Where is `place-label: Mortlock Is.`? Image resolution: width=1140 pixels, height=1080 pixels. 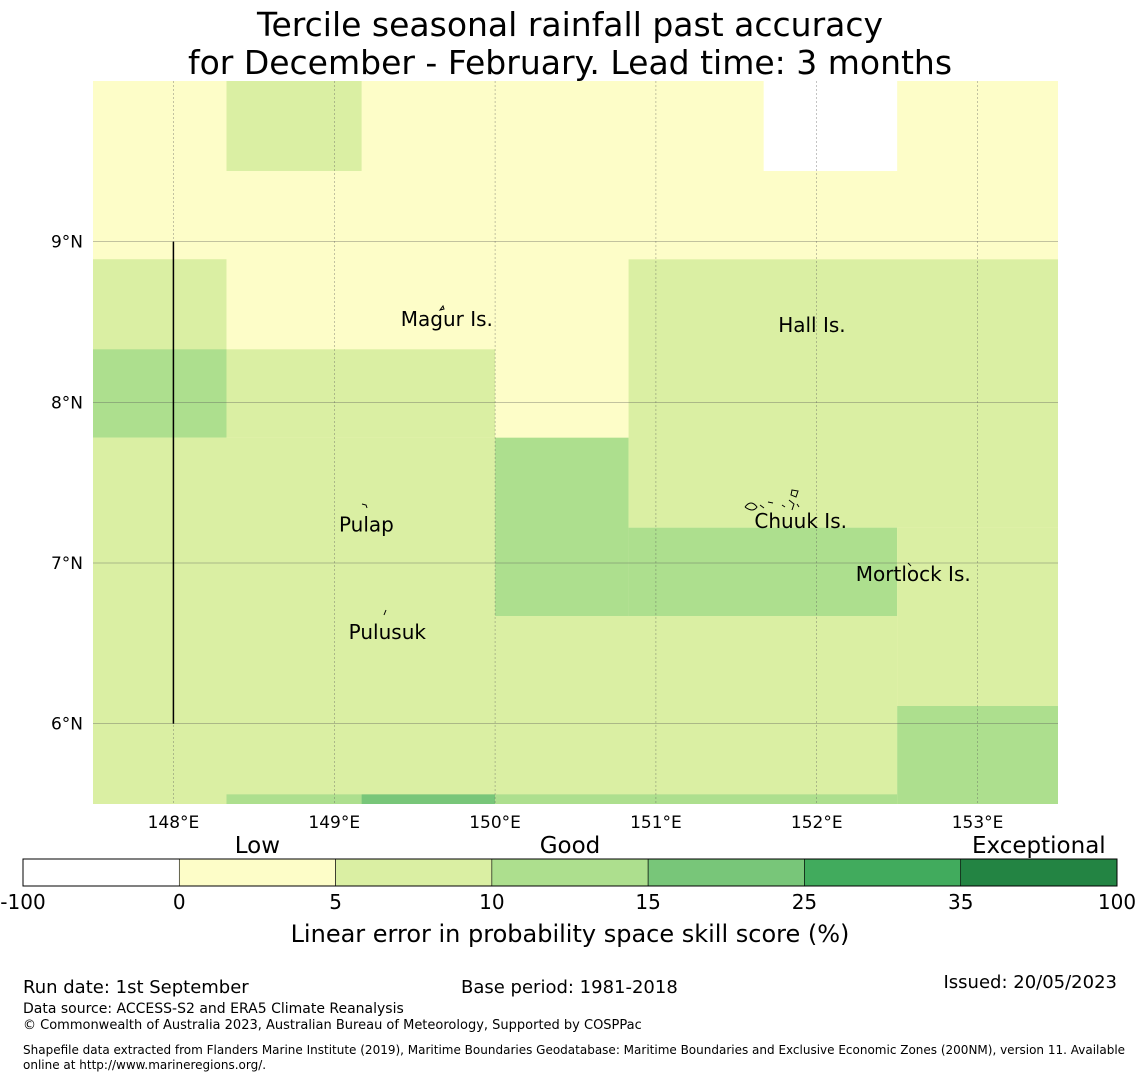 place-label: Mortlock Is. is located at coordinates (913, 574).